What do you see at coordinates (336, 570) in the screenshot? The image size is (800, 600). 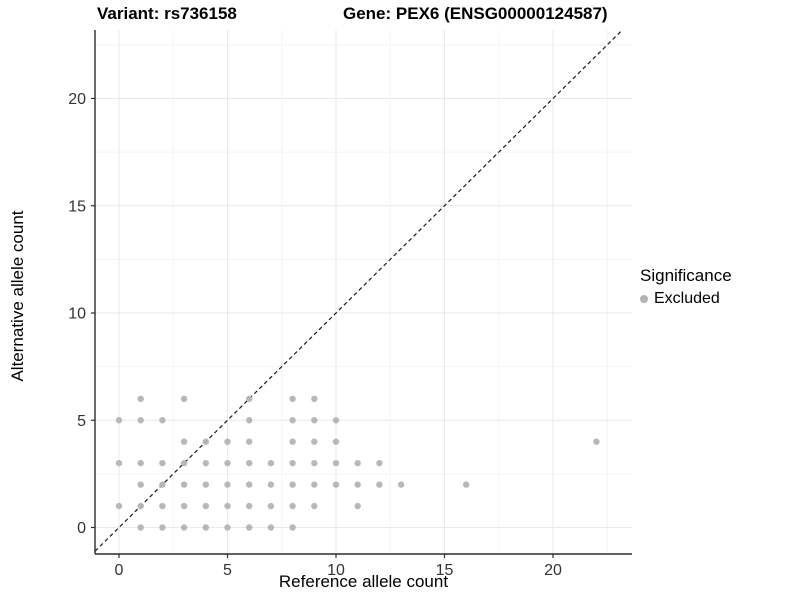 I see `x-tick-label: 10` at bounding box center [336, 570].